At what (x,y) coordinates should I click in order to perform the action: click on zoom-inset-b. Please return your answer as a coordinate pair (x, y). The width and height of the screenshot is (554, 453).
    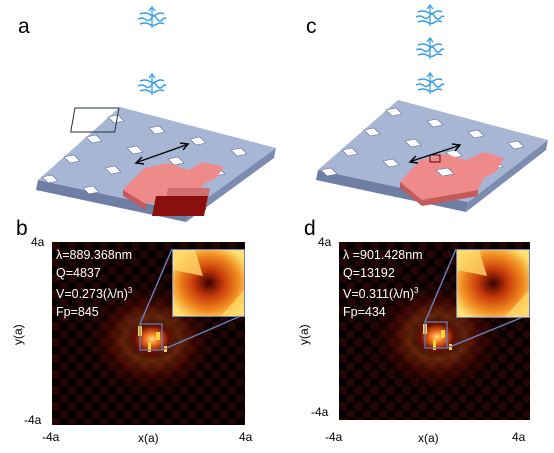
    Looking at the image, I should click on (208, 283).